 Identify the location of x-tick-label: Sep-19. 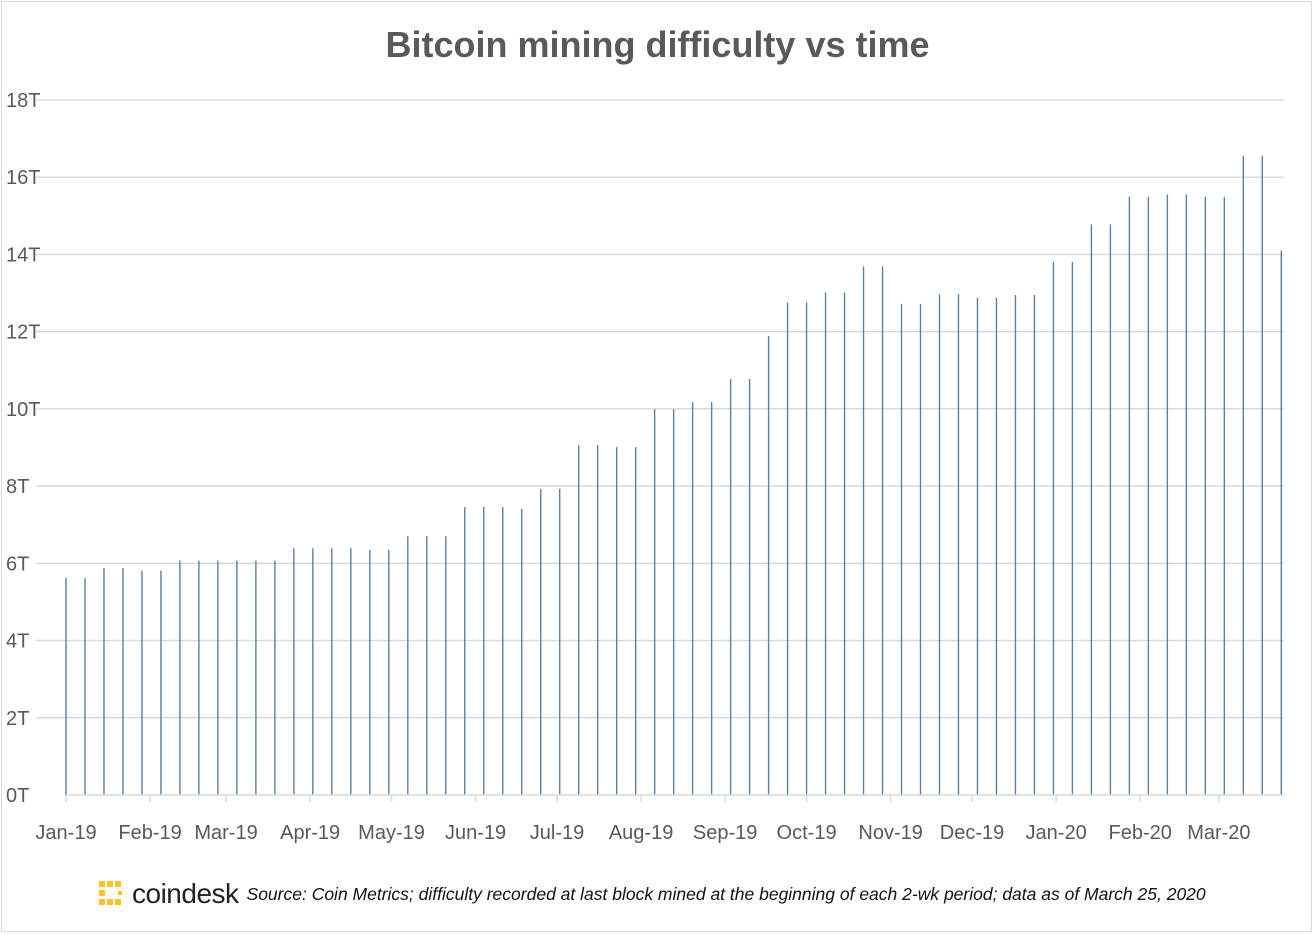
(725, 833).